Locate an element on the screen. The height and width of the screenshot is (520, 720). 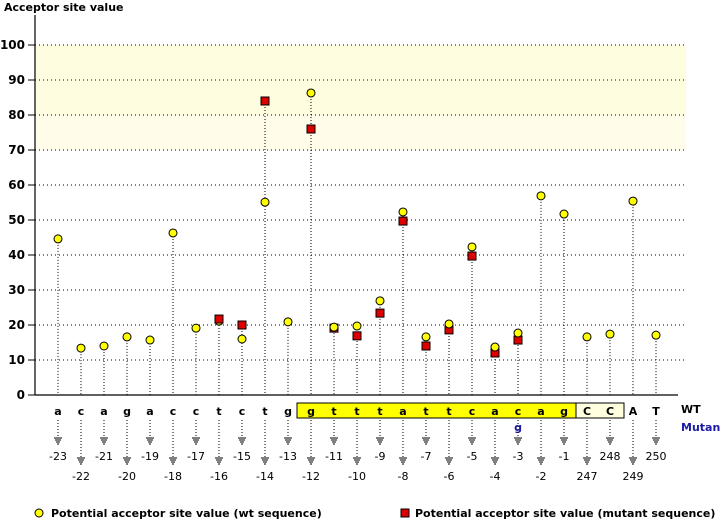
mutant-row-label: Mutant is located at coordinates (700, 427).